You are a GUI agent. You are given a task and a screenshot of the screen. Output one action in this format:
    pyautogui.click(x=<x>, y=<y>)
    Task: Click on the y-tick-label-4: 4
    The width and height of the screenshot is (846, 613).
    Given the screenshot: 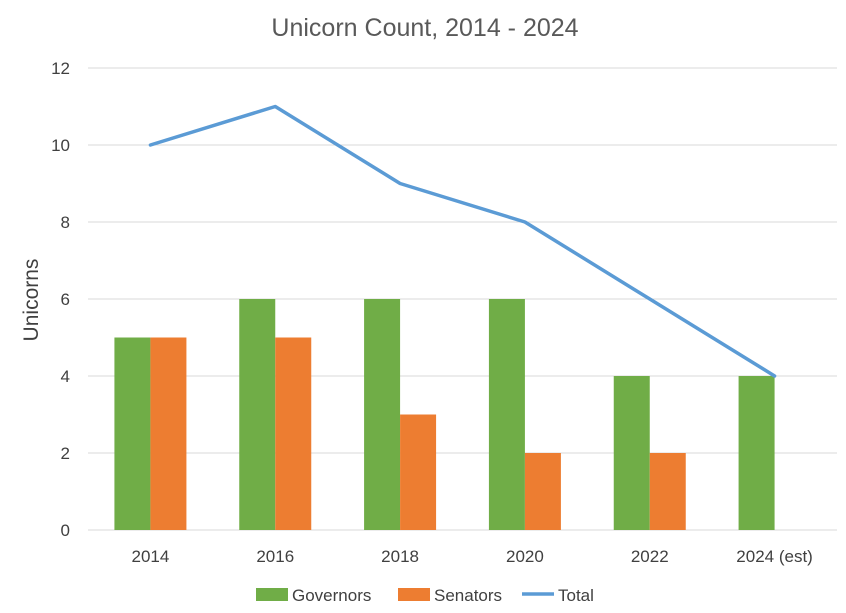 What is the action you would take?
    pyautogui.click(x=65, y=376)
    